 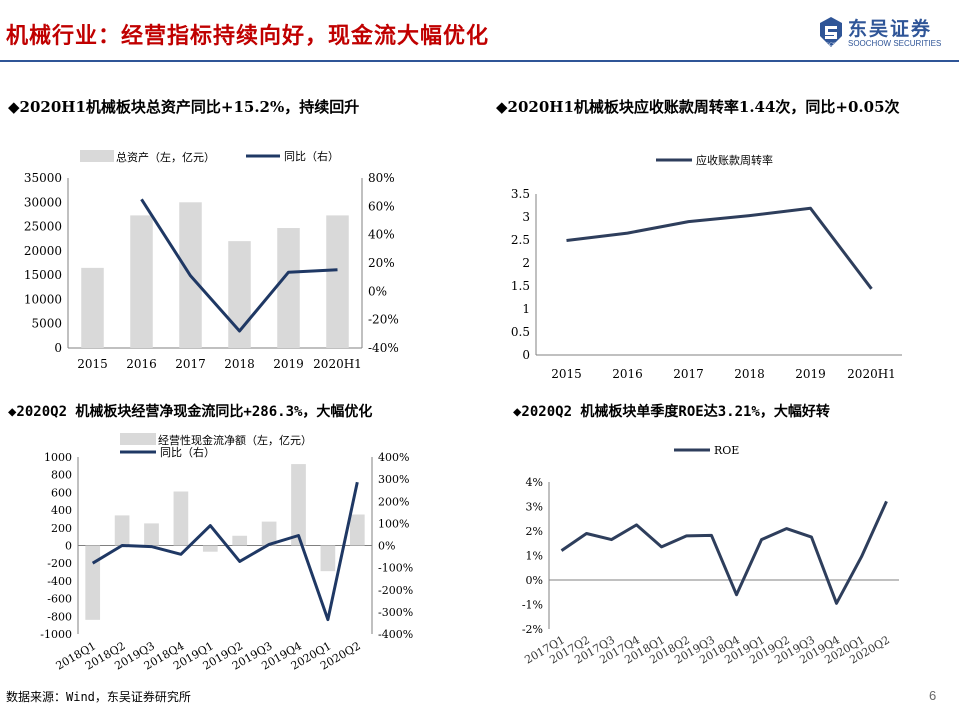 I want to click on y-tick-label-left: -400, so click(x=59, y=581).